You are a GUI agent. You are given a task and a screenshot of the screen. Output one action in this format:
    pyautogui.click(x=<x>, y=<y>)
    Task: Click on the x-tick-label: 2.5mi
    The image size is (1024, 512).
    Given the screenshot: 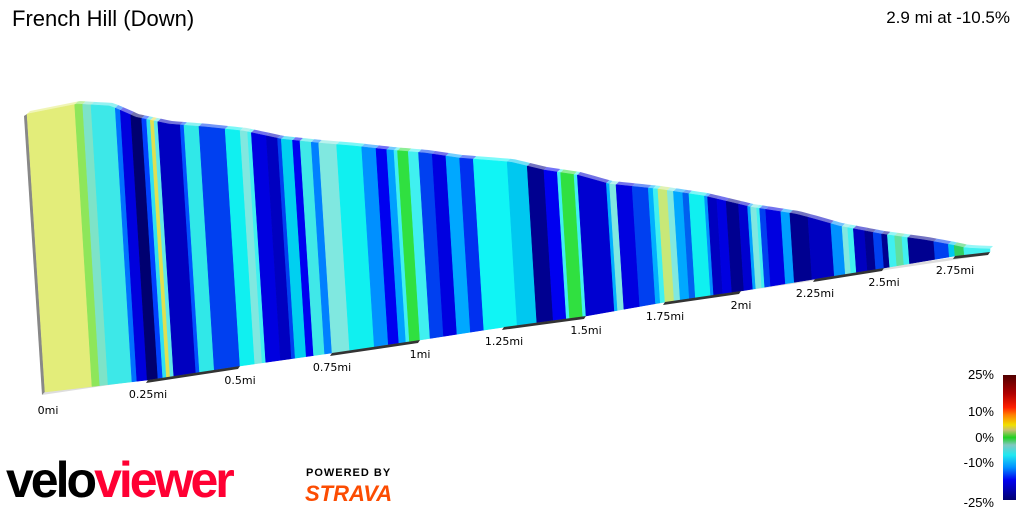 What is the action you would take?
    pyautogui.click(x=883, y=282)
    